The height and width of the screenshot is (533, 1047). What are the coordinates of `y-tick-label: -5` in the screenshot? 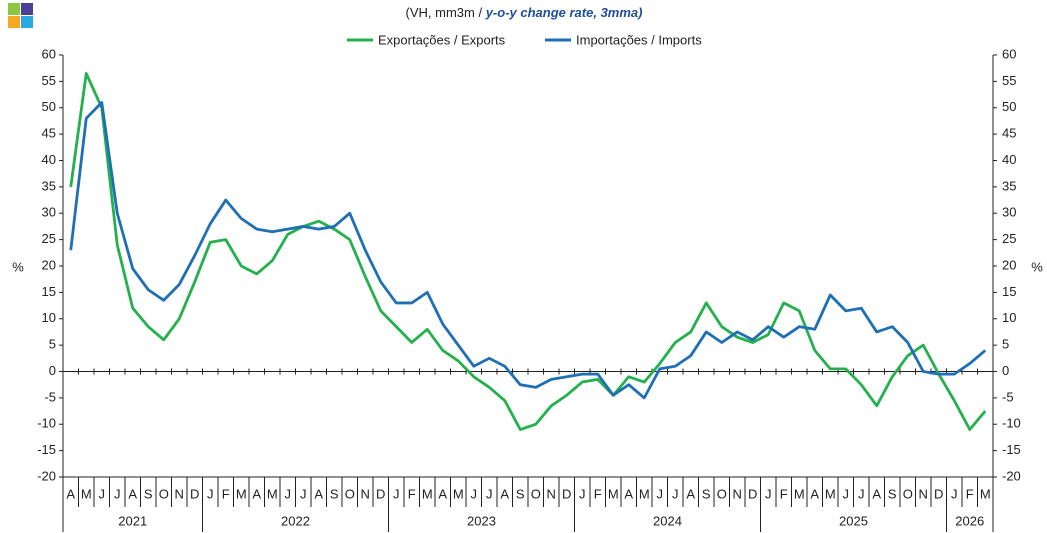 It's located at (50, 396).